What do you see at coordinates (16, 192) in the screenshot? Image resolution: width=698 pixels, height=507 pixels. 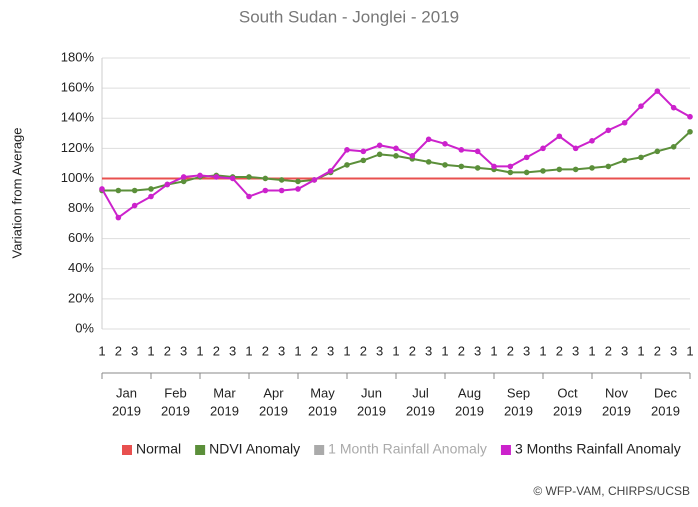 I see `y-axis-label: Variation from Average` at bounding box center [16, 192].